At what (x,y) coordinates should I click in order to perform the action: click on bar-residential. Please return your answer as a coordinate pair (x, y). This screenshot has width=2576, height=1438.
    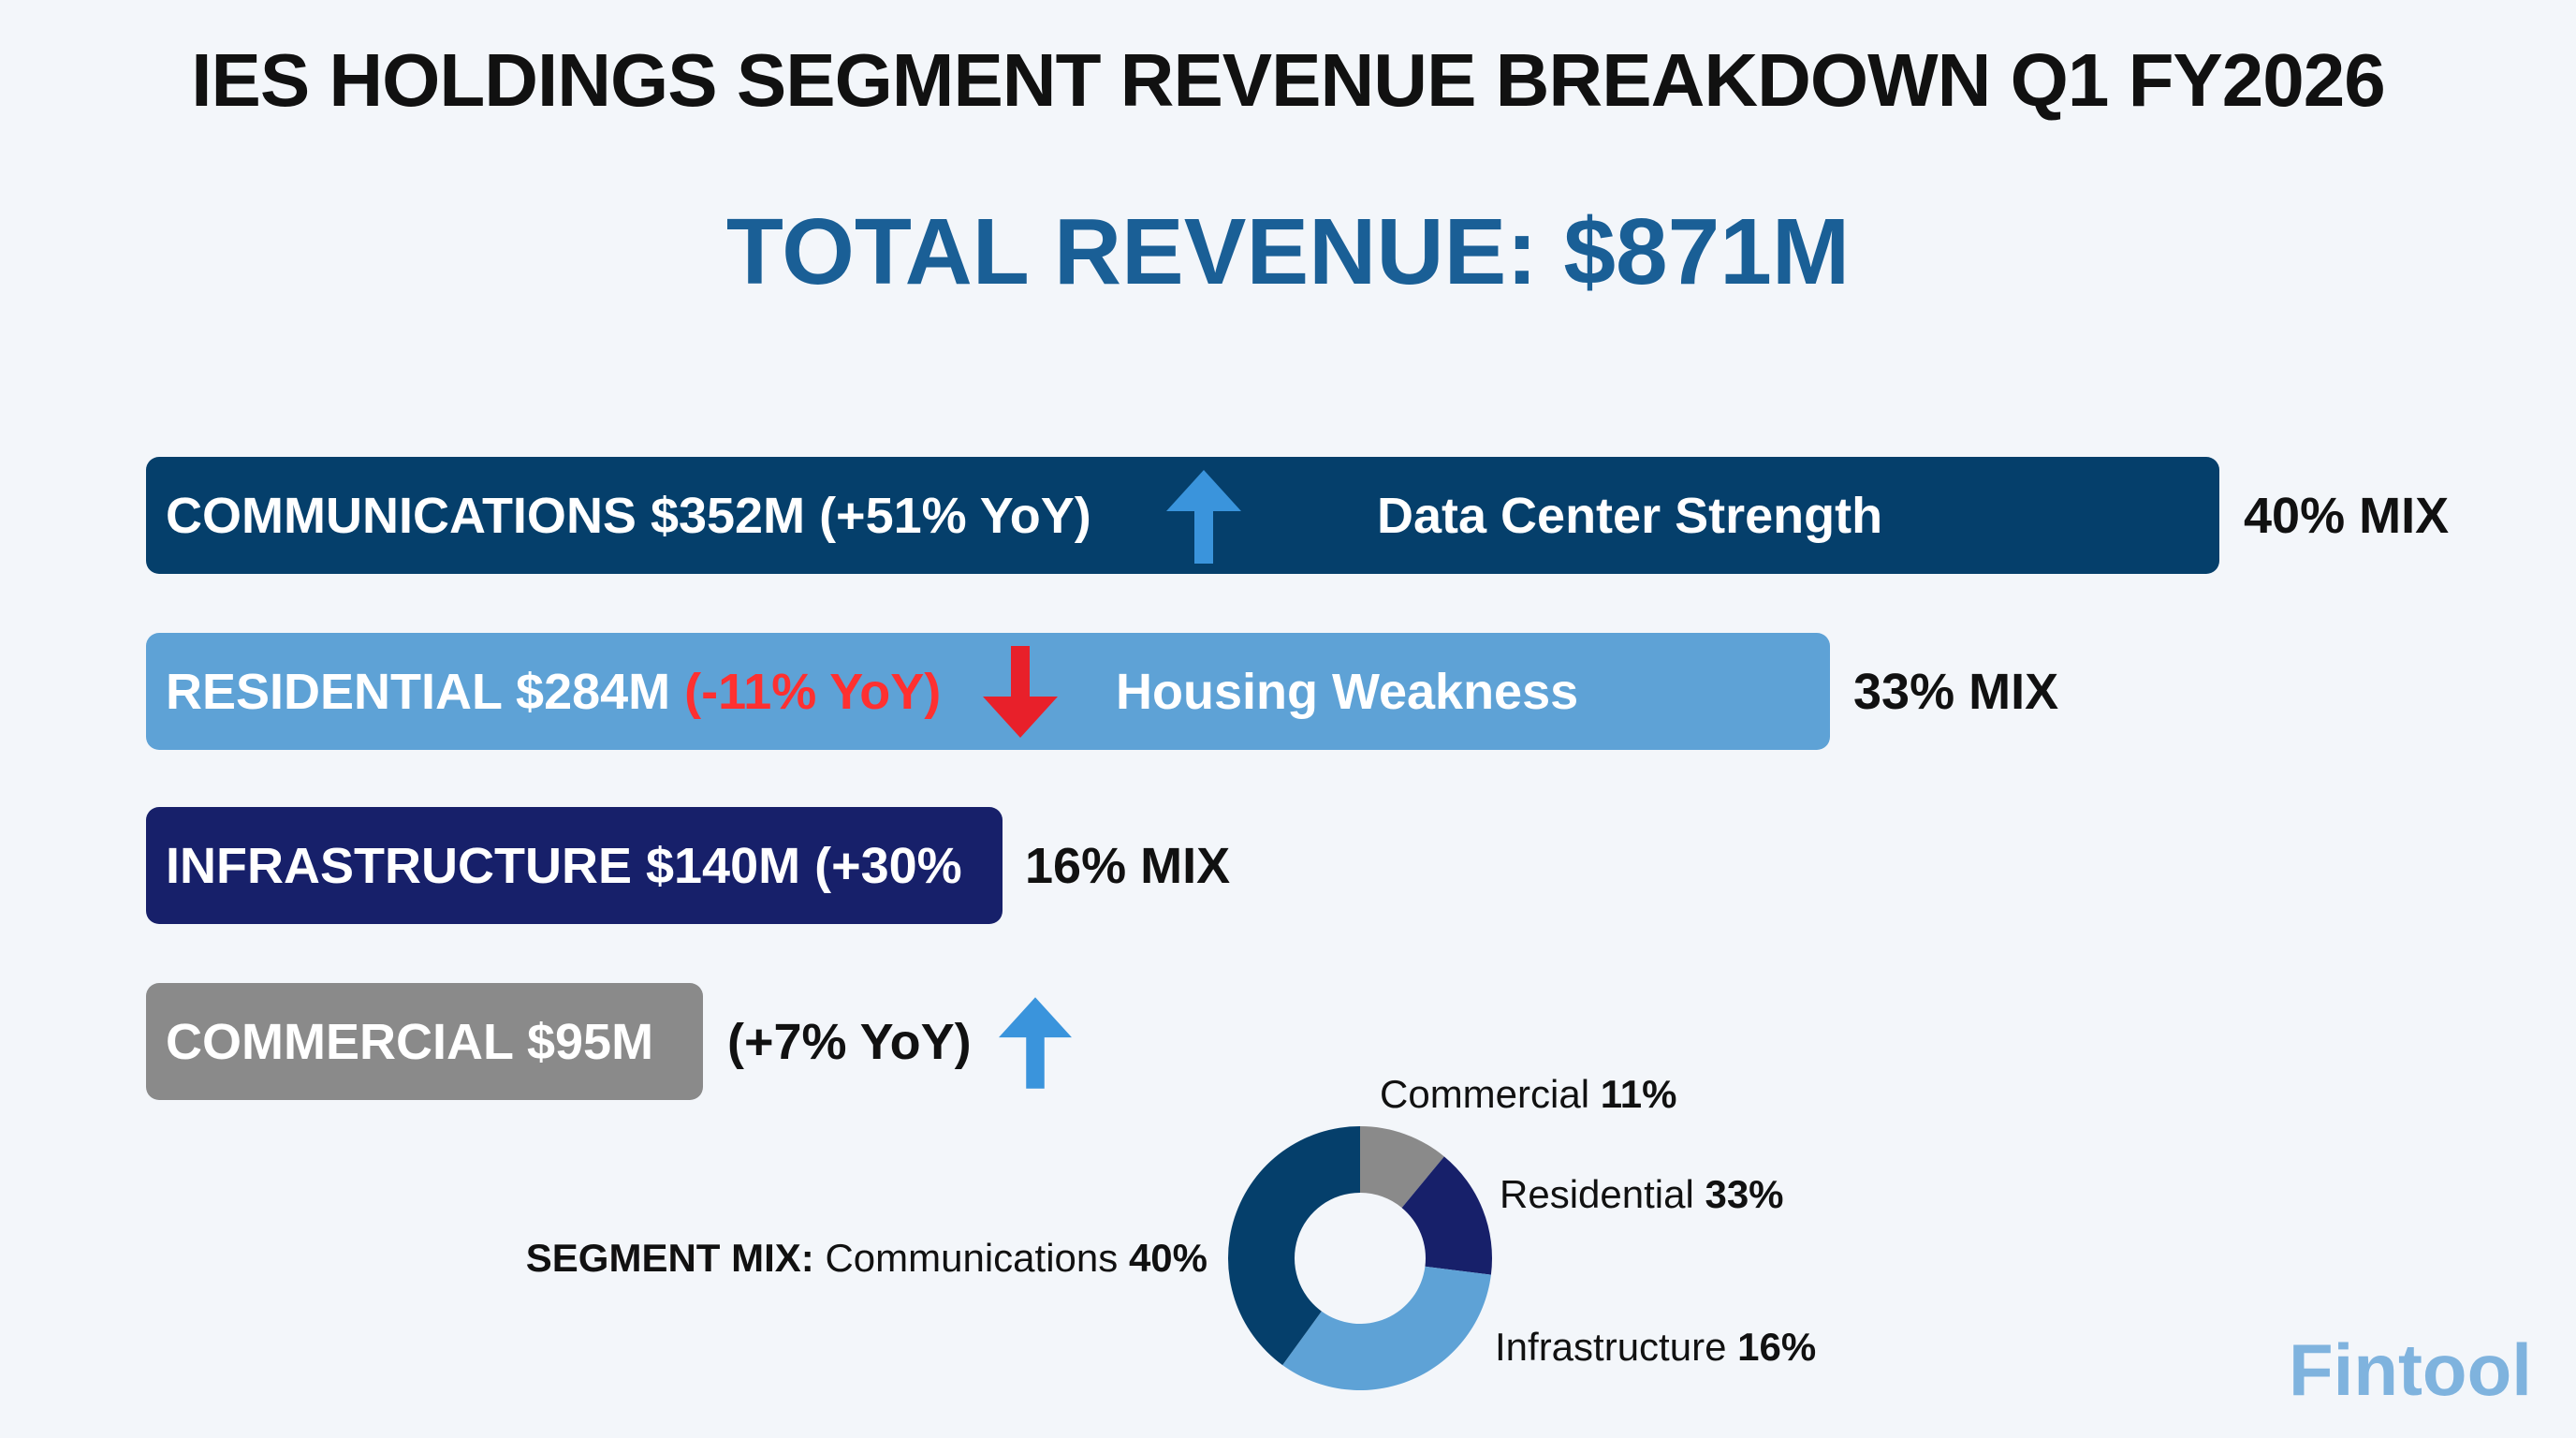
    Looking at the image, I should click on (988, 691).